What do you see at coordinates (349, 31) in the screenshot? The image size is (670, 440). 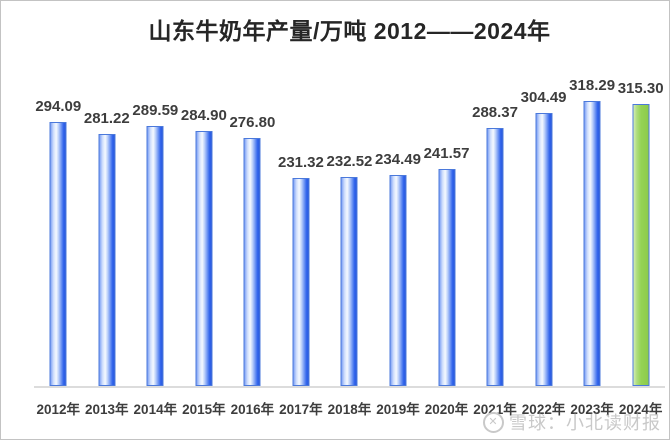 I see `chart-title: 山东牛奶年产量/万吨 2012——2024年` at bounding box center [349, 31].